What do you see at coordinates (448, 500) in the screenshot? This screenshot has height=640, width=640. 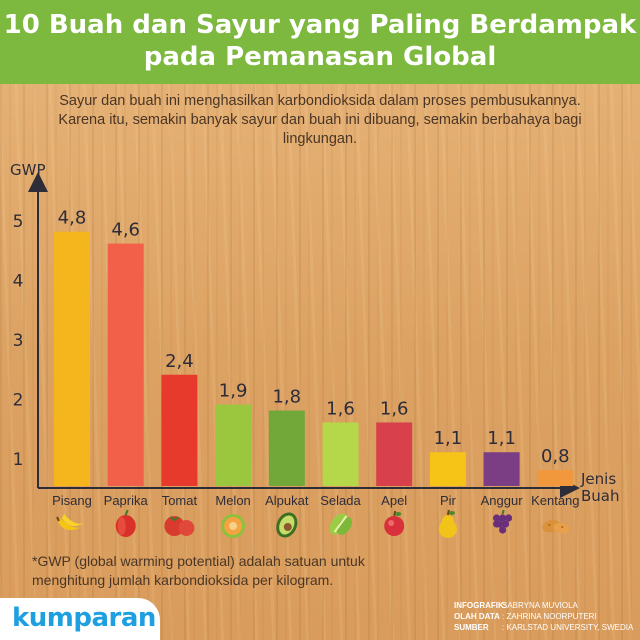 I see `category-label: Pir` at bounding box center [448, 500].